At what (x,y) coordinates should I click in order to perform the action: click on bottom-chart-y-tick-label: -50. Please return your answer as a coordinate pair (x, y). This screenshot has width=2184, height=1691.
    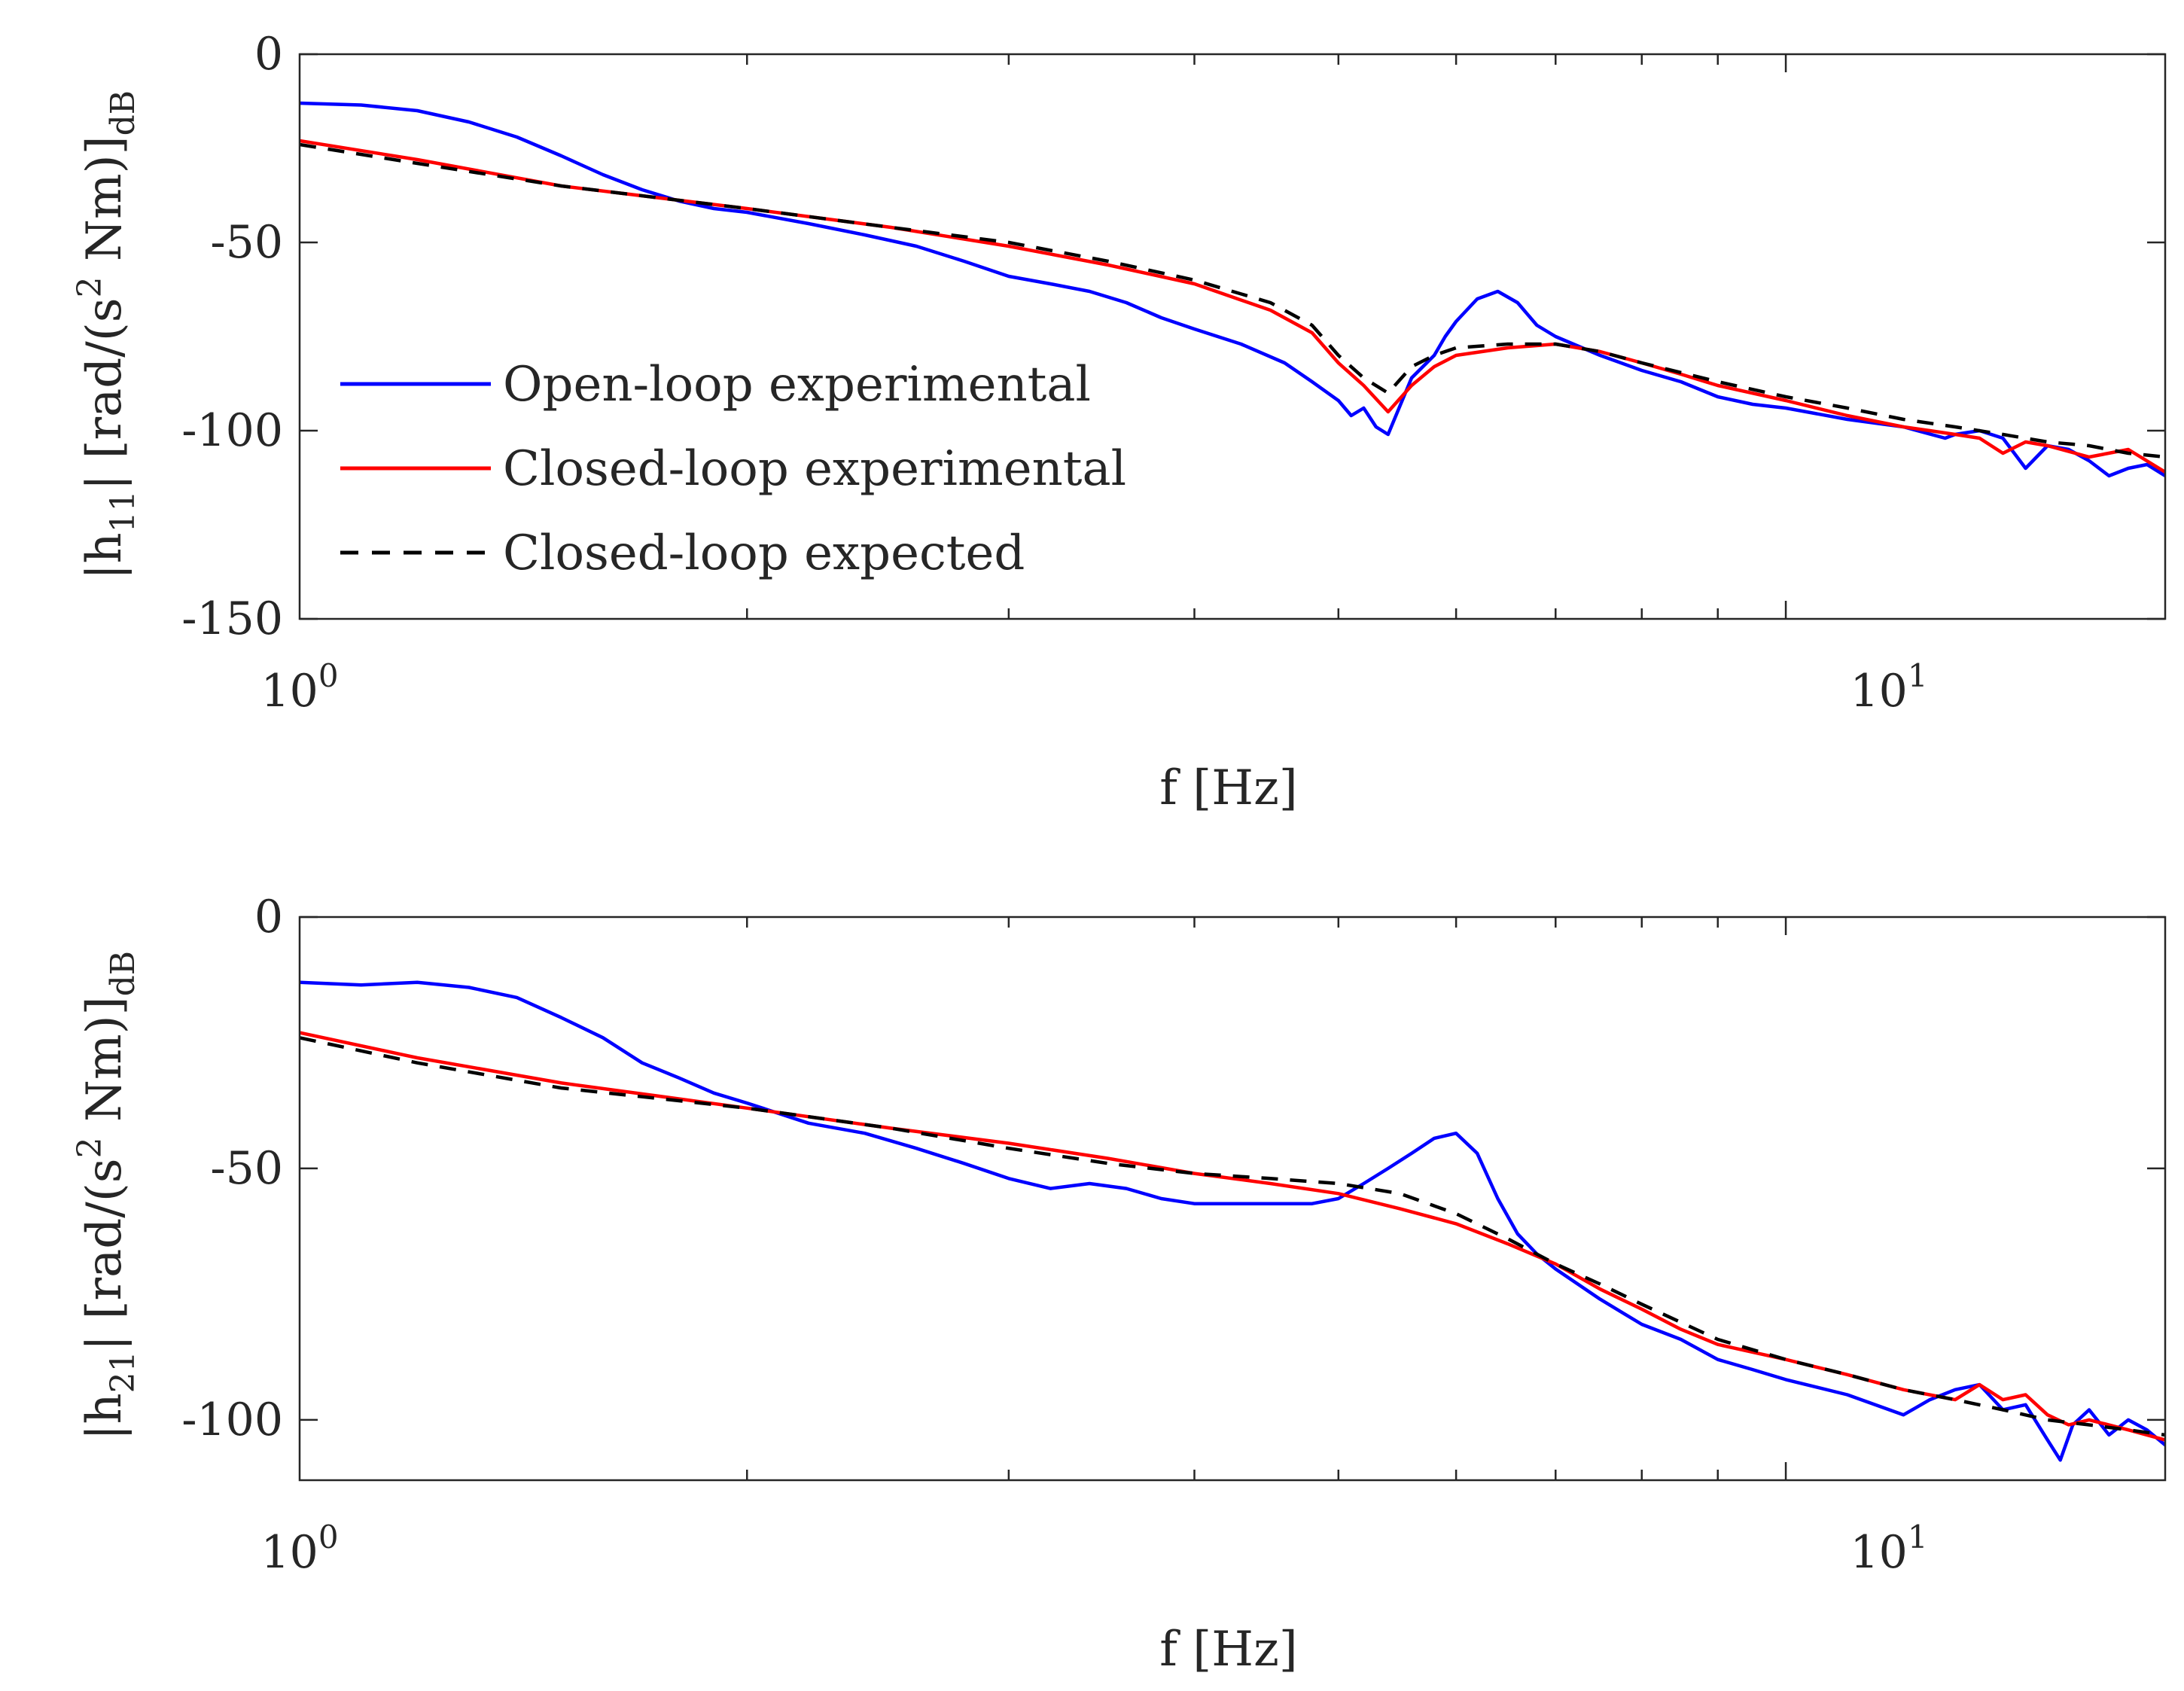
    Looking at the image, I should click on (246, 1168).